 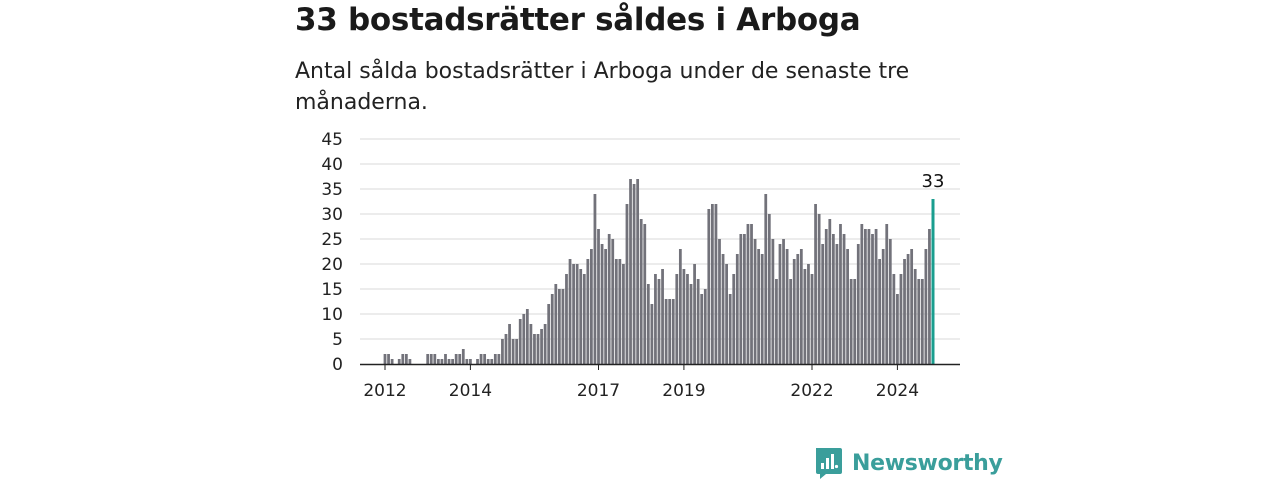 I want to click on x-tick-label: 2014, so click(x=470, y=391).